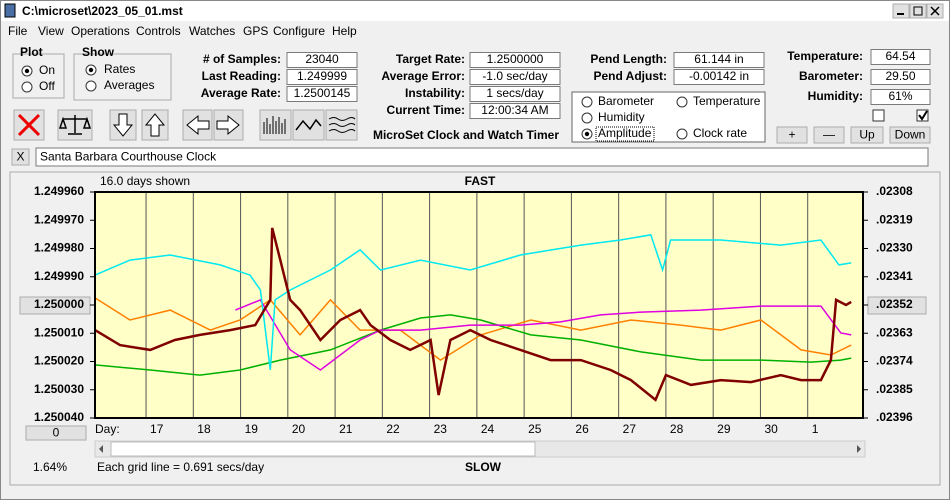 The image size is (950, 500). Describe the element at coordinates (128, 157) in the screenshot. I see `watch-name: Santa Barbara Courthouse Clock` at that location.